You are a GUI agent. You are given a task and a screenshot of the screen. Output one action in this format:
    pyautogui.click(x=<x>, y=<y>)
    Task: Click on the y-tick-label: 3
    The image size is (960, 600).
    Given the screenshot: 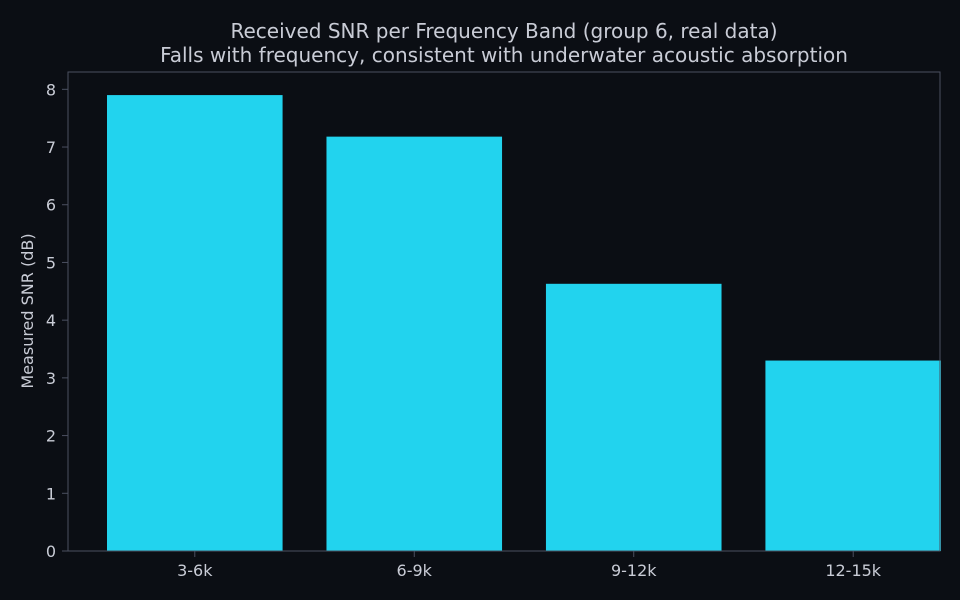 What is the action you would take?
    pyautogui.click(x=51, y=378)
    